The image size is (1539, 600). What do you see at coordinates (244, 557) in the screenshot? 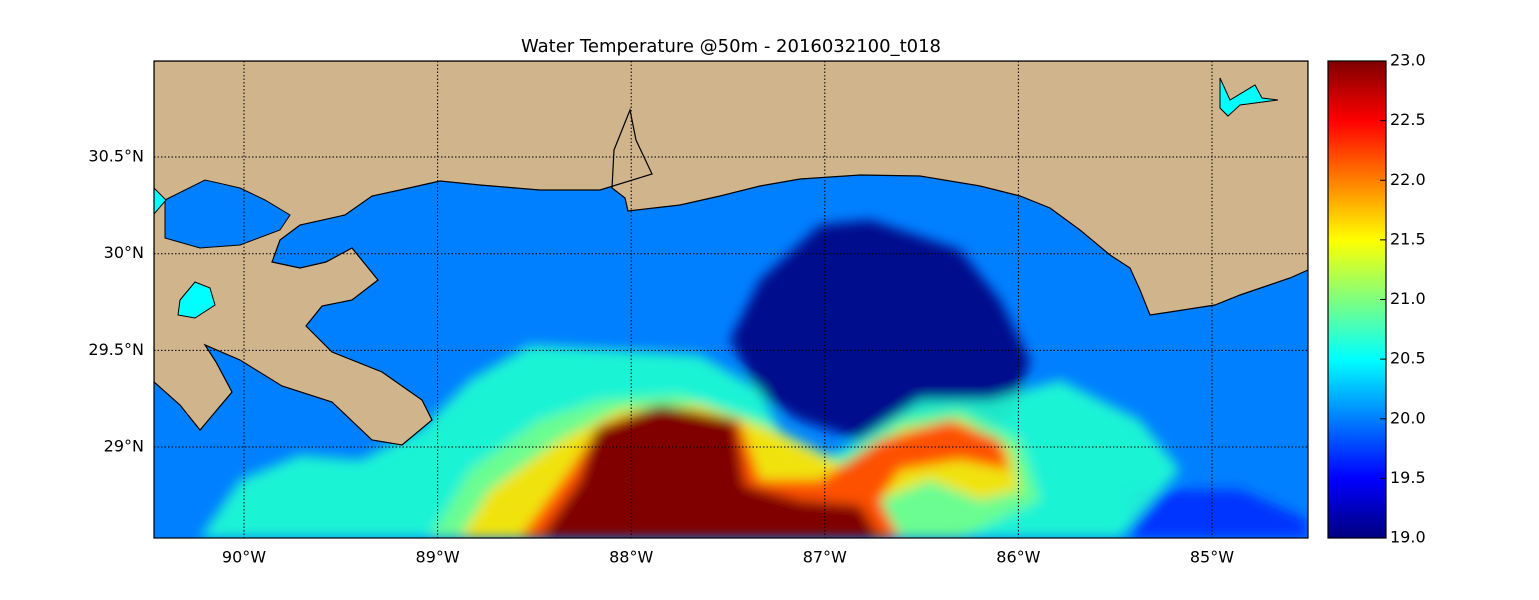
I see `x-tick-label: 90°W` at bounding box center [244, 557].